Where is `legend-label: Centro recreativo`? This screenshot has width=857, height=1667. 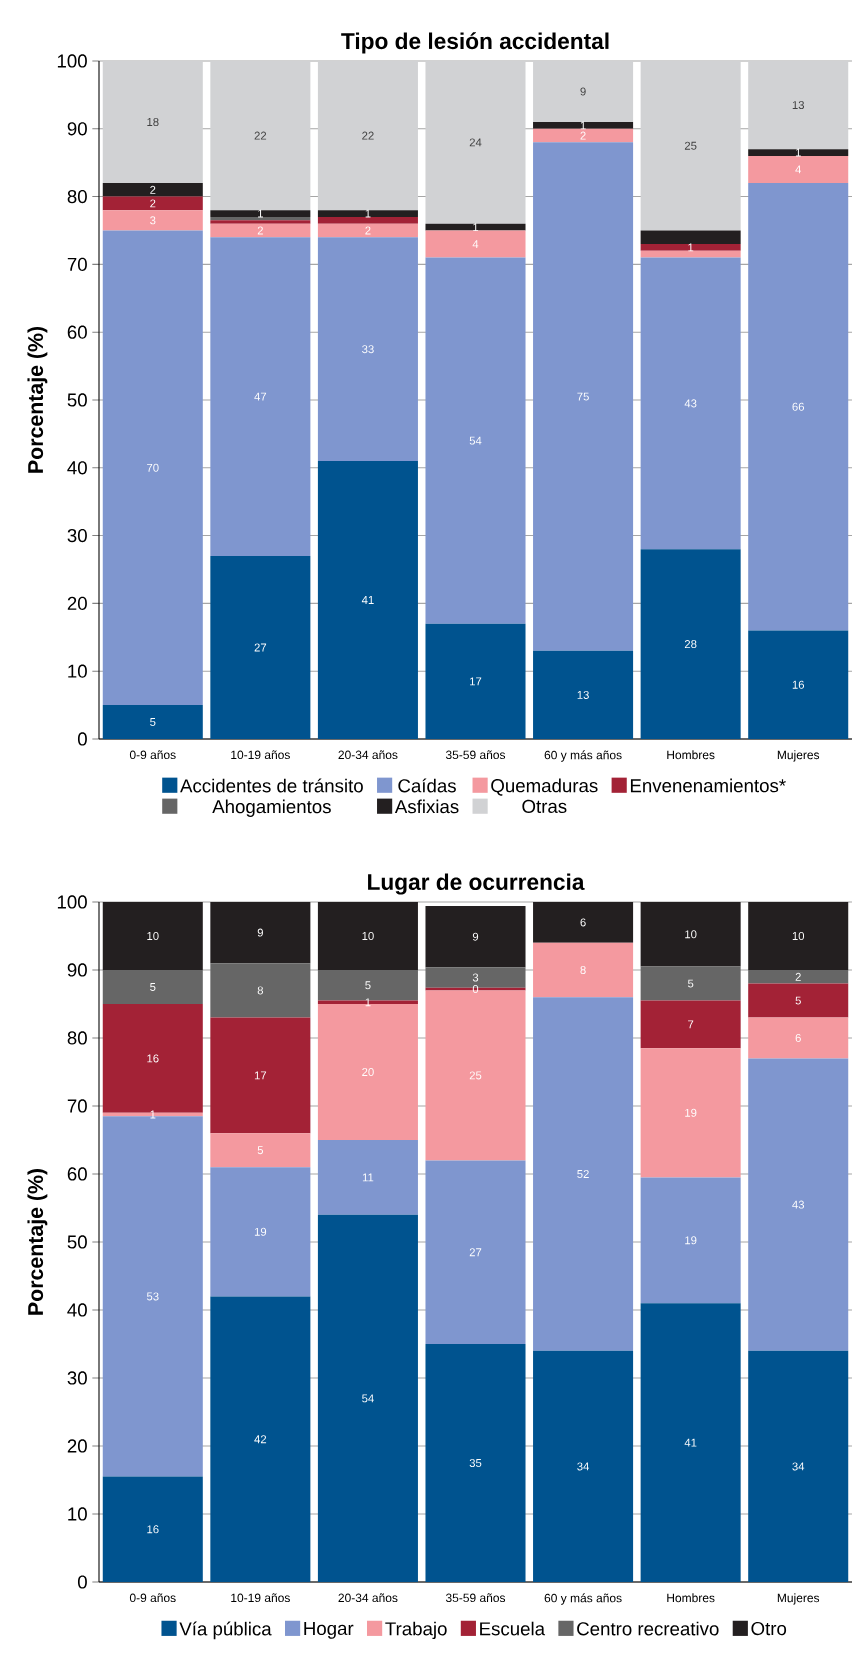 legend-label: Centro recreativo is located at coordinates (648, 1628).